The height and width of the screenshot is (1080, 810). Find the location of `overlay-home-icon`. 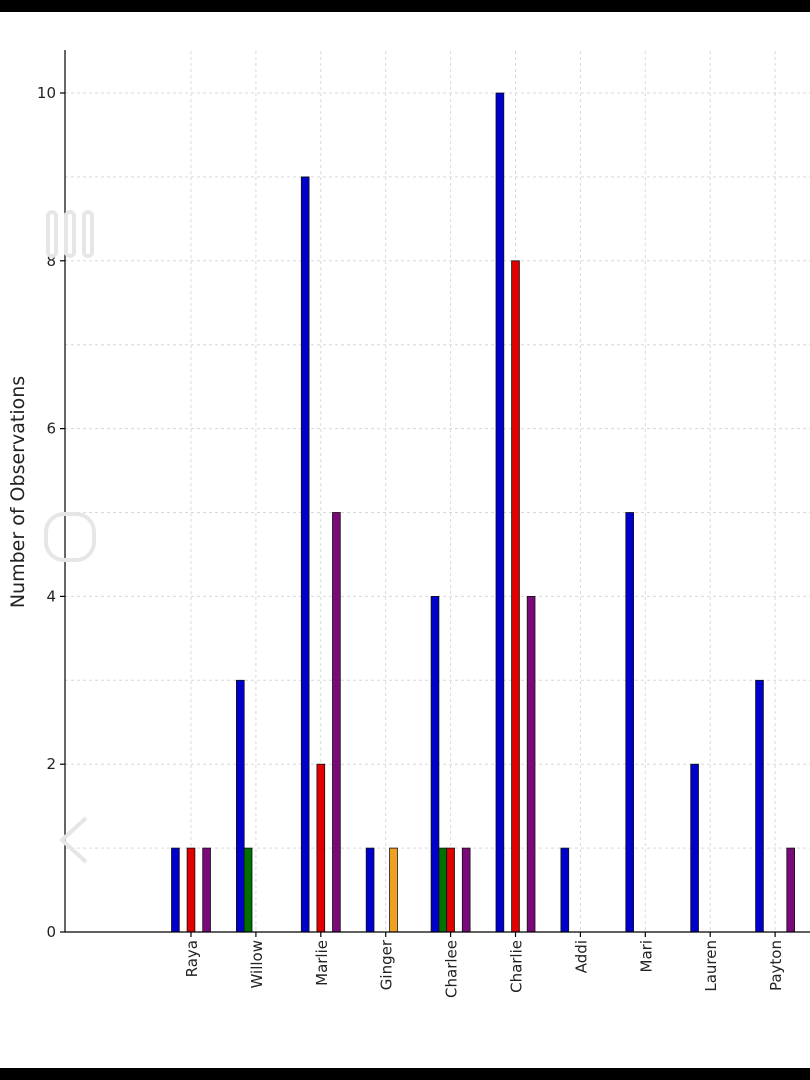

overlay-home-icon is located at coordinates (70, 537).